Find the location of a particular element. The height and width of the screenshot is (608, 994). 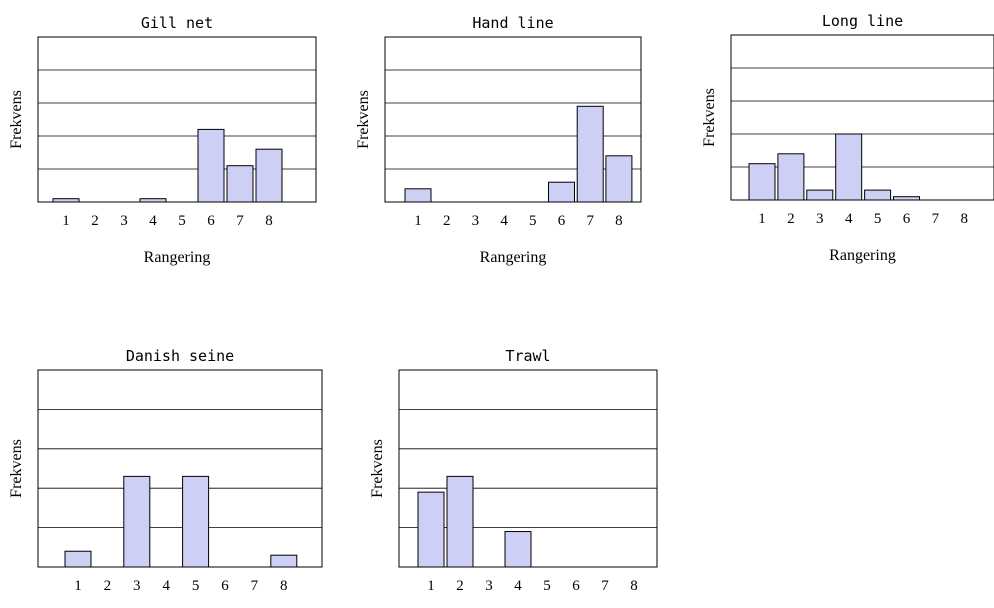

chart-title: Long line is located at coordinates (862, 21).